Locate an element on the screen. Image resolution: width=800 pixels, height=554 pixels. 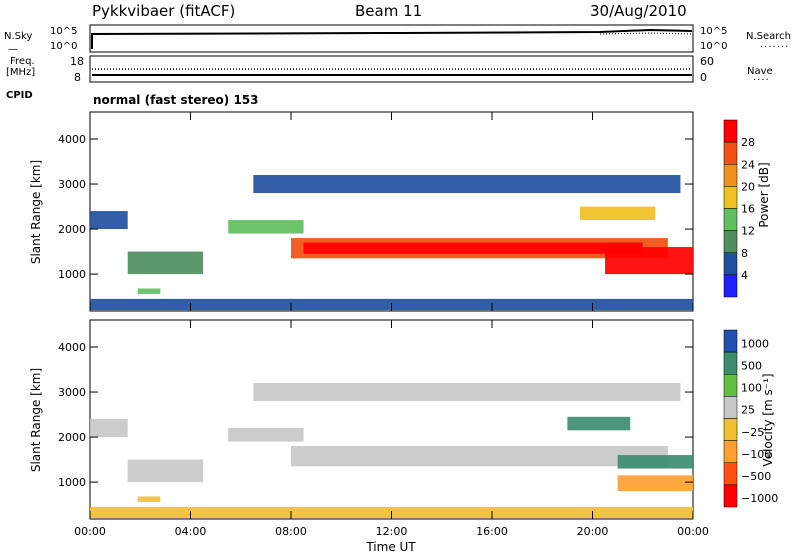
velocity-colorbar-tick-1: 500 is located at coordinates (751, 365).